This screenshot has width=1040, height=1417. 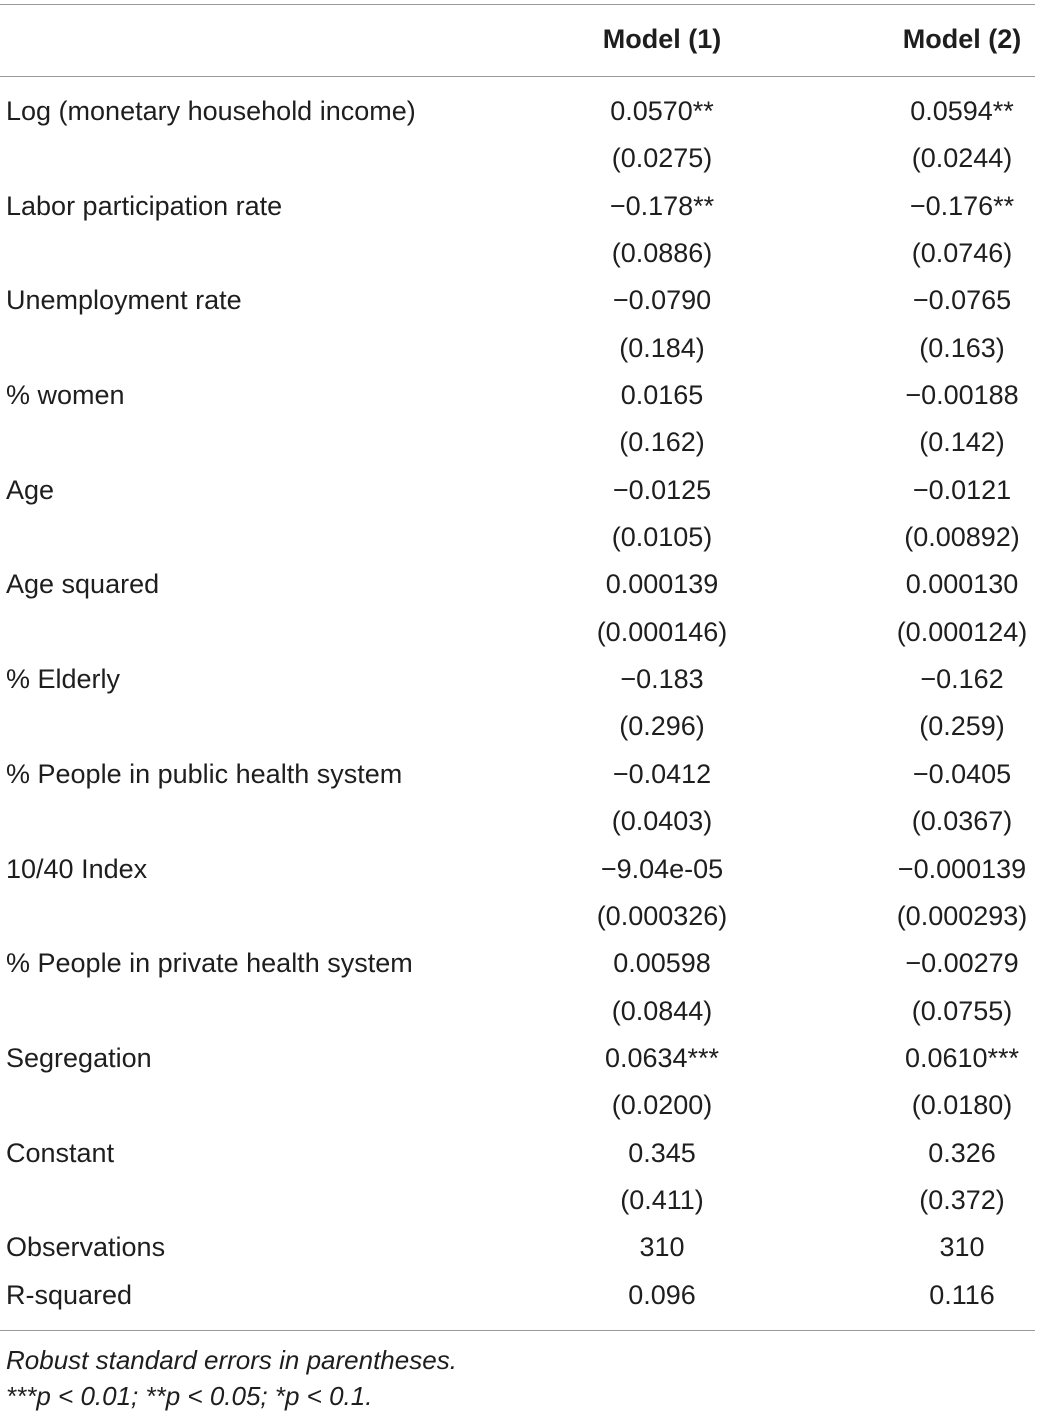 What do you see at coordinates (962, 821) in the screenshot?
I see `model-2-standard-error: (0.0367)` at bounding box center [962, 821].